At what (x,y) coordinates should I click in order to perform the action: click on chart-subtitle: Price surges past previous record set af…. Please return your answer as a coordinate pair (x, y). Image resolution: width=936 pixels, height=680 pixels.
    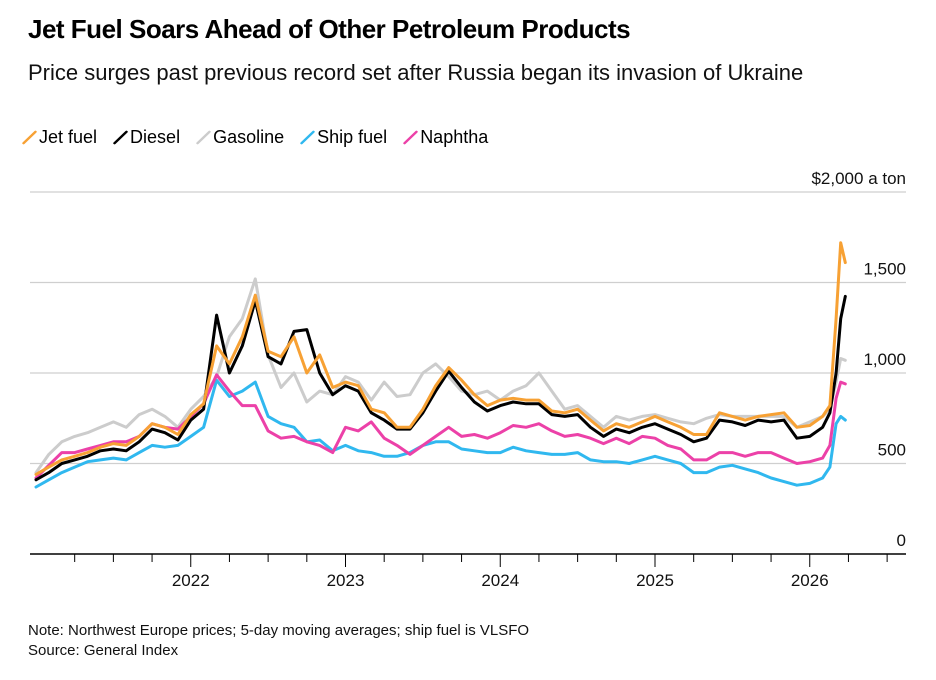
    Looking at the image, I should click on (416, 72).